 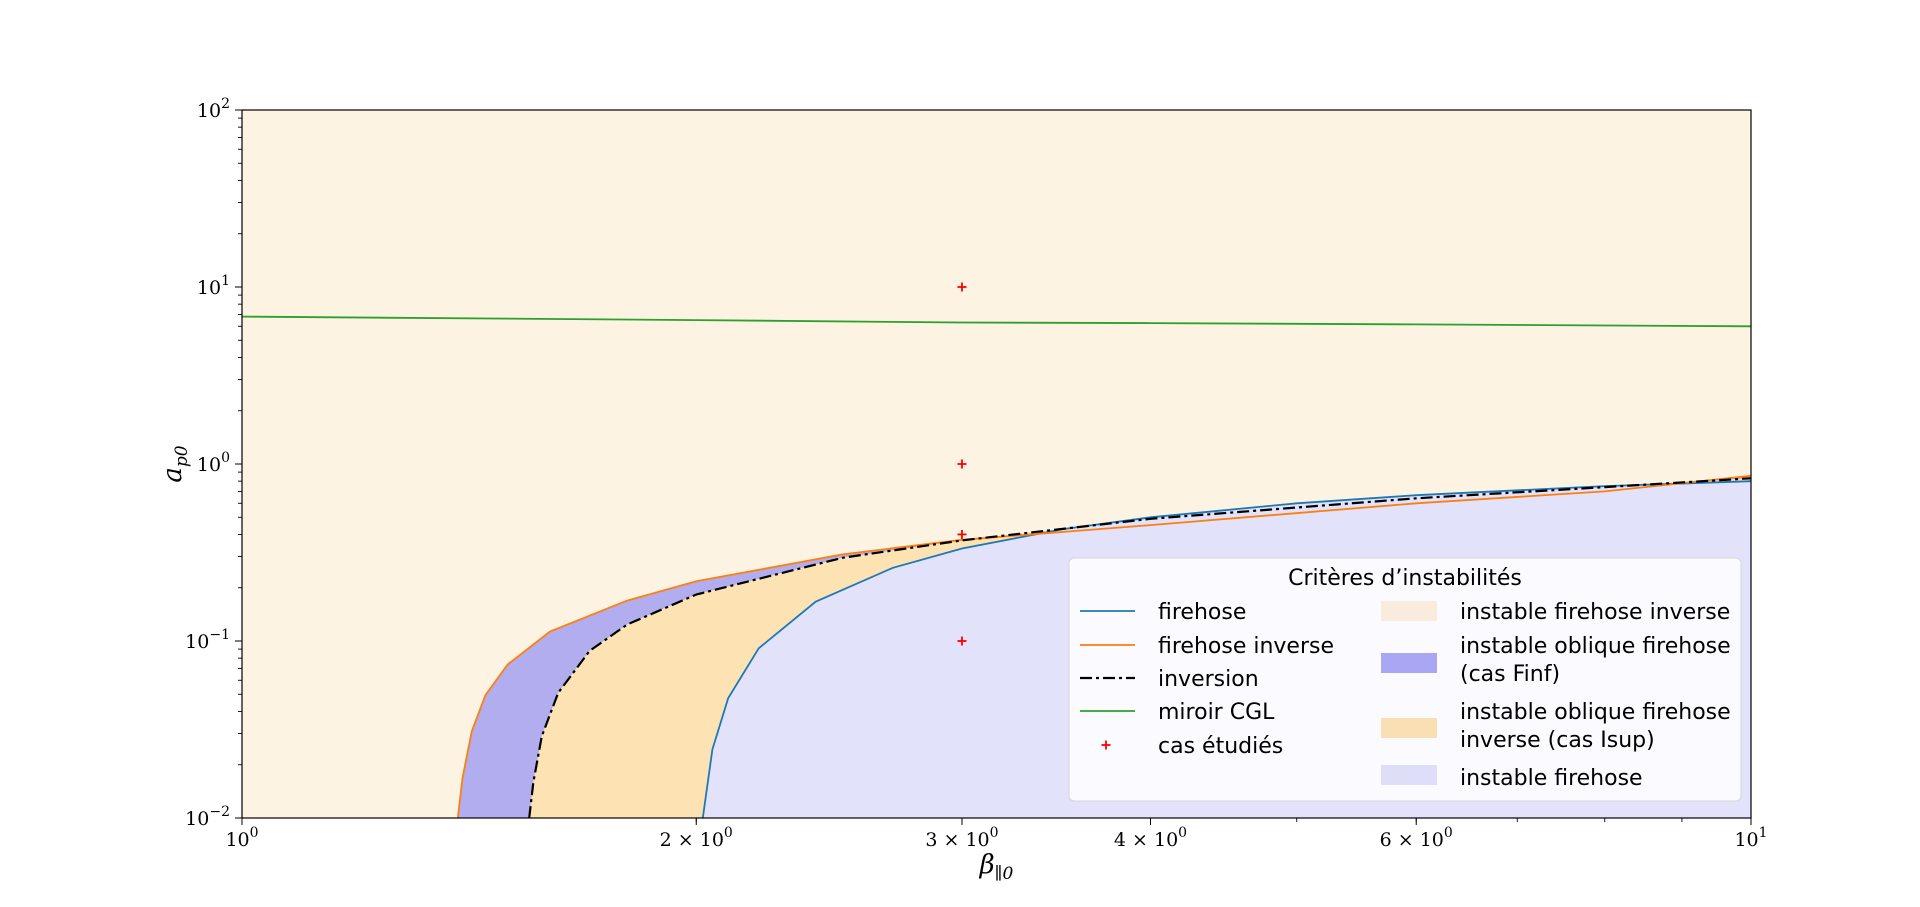 I want to click on legend-entry-cas-étudiés: cas étudiés, so click(x=1192, y=746).